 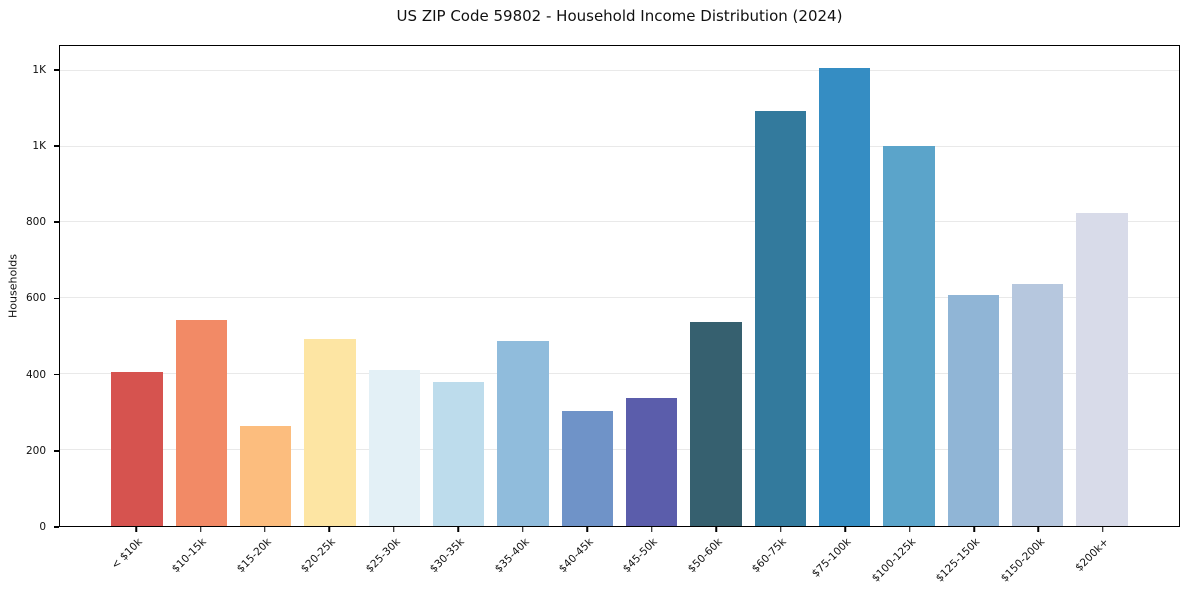 I want to click on x-tick-label: $20-25k, so click(x=318, y=556).